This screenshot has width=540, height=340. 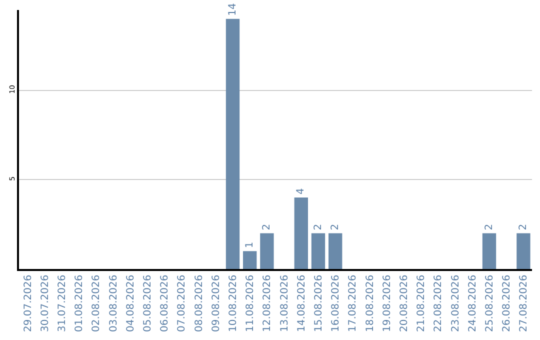 I want to click on x-tick-label: 10.08.2026, so click(x=233, y=303).